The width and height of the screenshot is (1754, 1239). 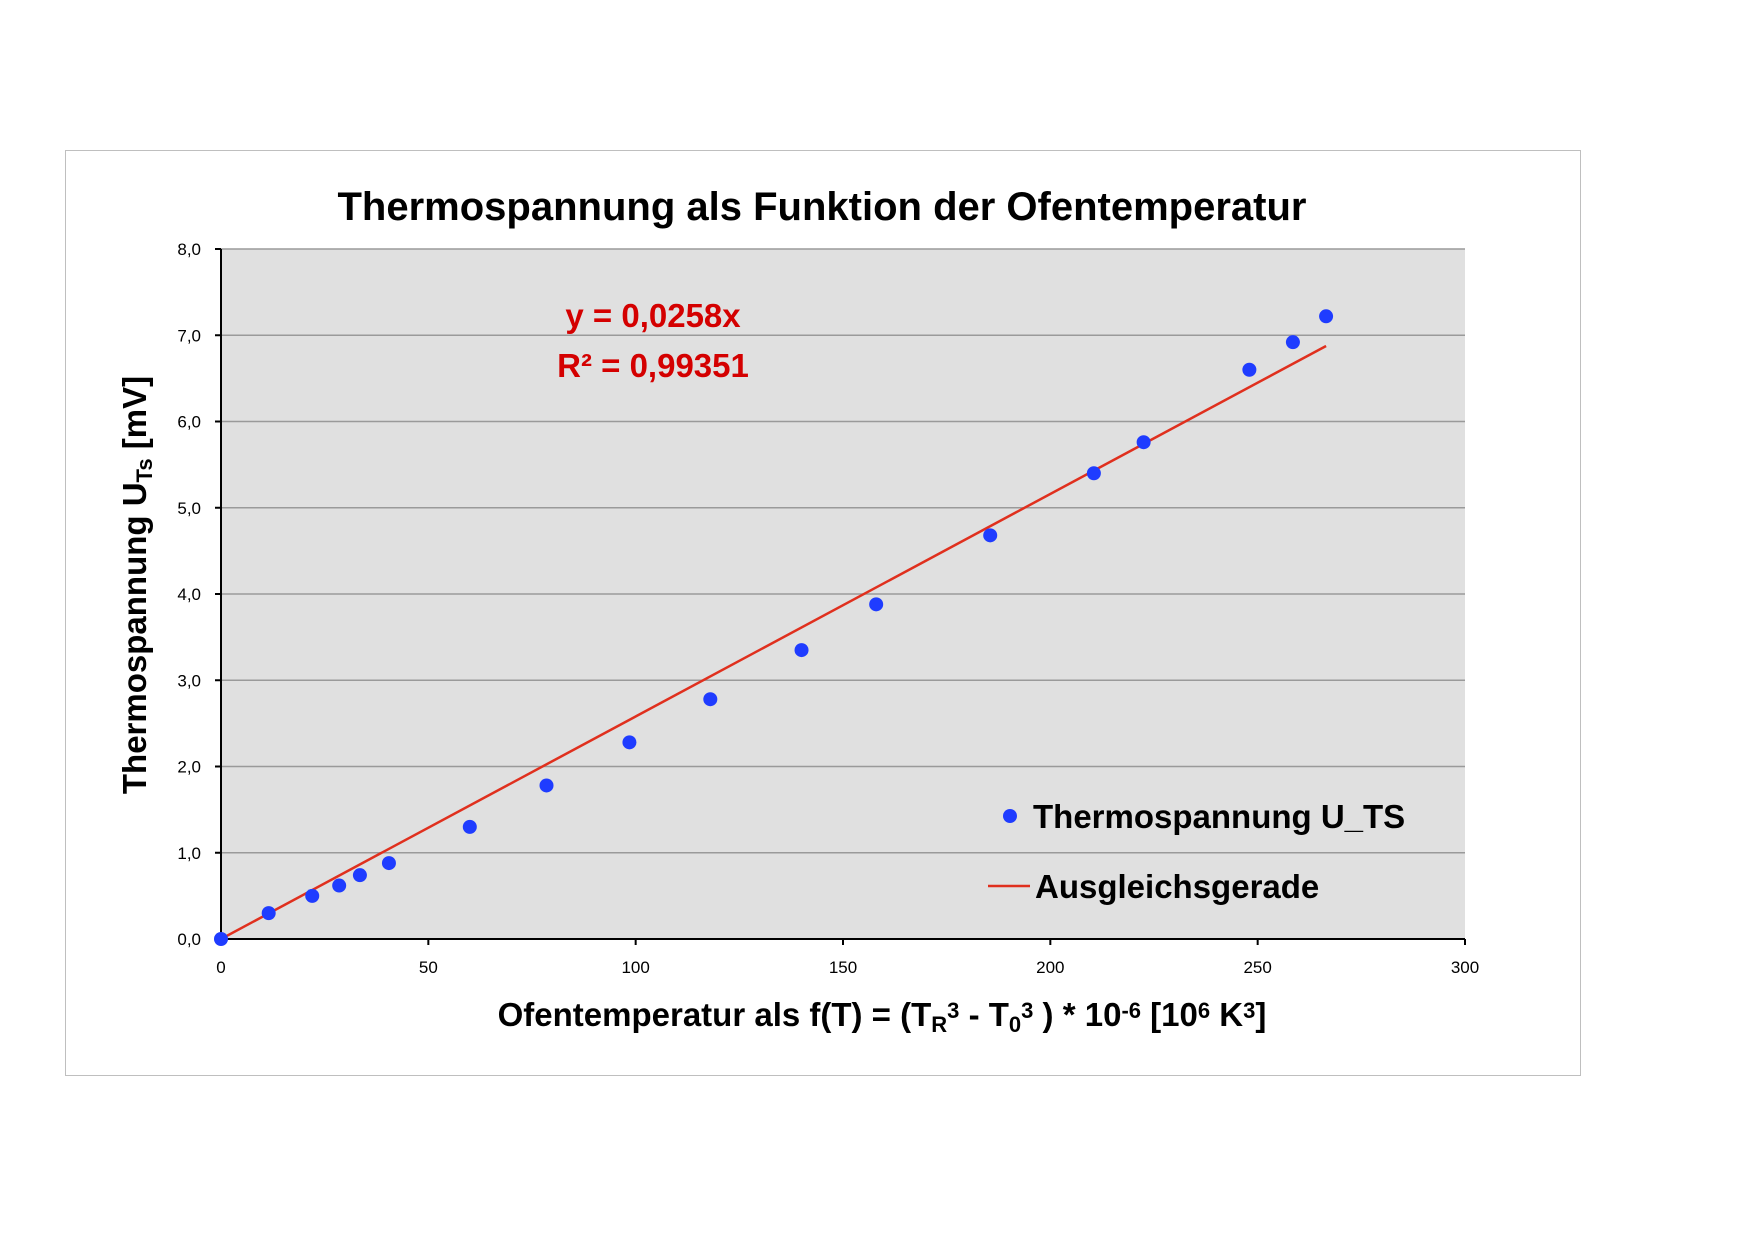 I want to click on y-tick-label-4: 4,0, so click(x=189, y=594).